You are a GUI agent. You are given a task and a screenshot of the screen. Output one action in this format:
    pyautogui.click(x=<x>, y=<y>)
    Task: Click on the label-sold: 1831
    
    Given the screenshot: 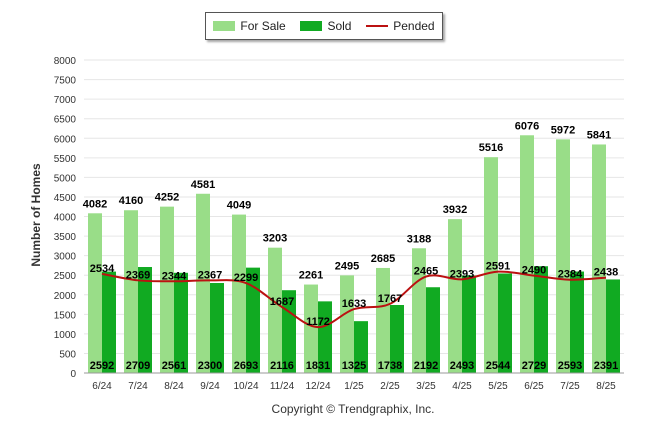 What is the action you would take?
    pyautogui.click(x=318, y=366)
    